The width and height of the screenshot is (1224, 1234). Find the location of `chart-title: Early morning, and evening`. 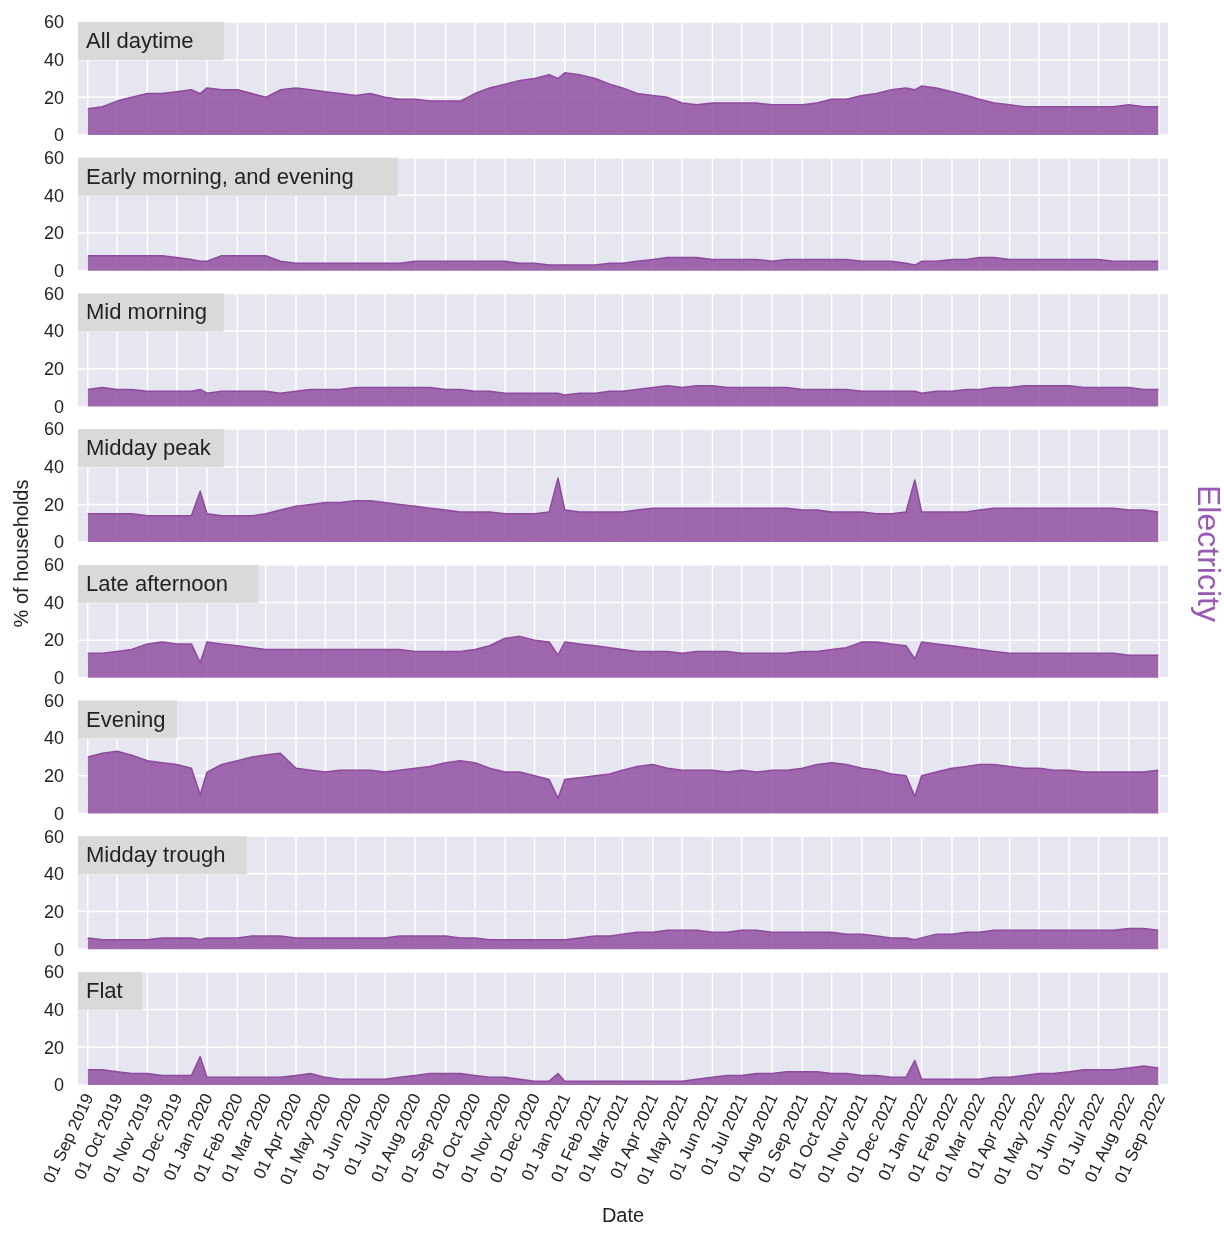

chart-title: Early morning, and evening is located at coordinates (220, 176).